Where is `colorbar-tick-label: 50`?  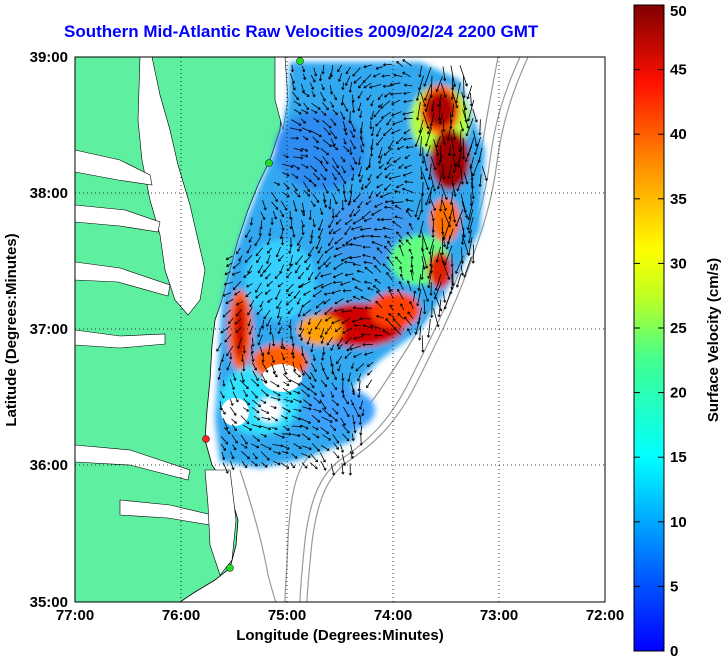 colorbar-tick-label: 50 is located at coordinates (678, 11).